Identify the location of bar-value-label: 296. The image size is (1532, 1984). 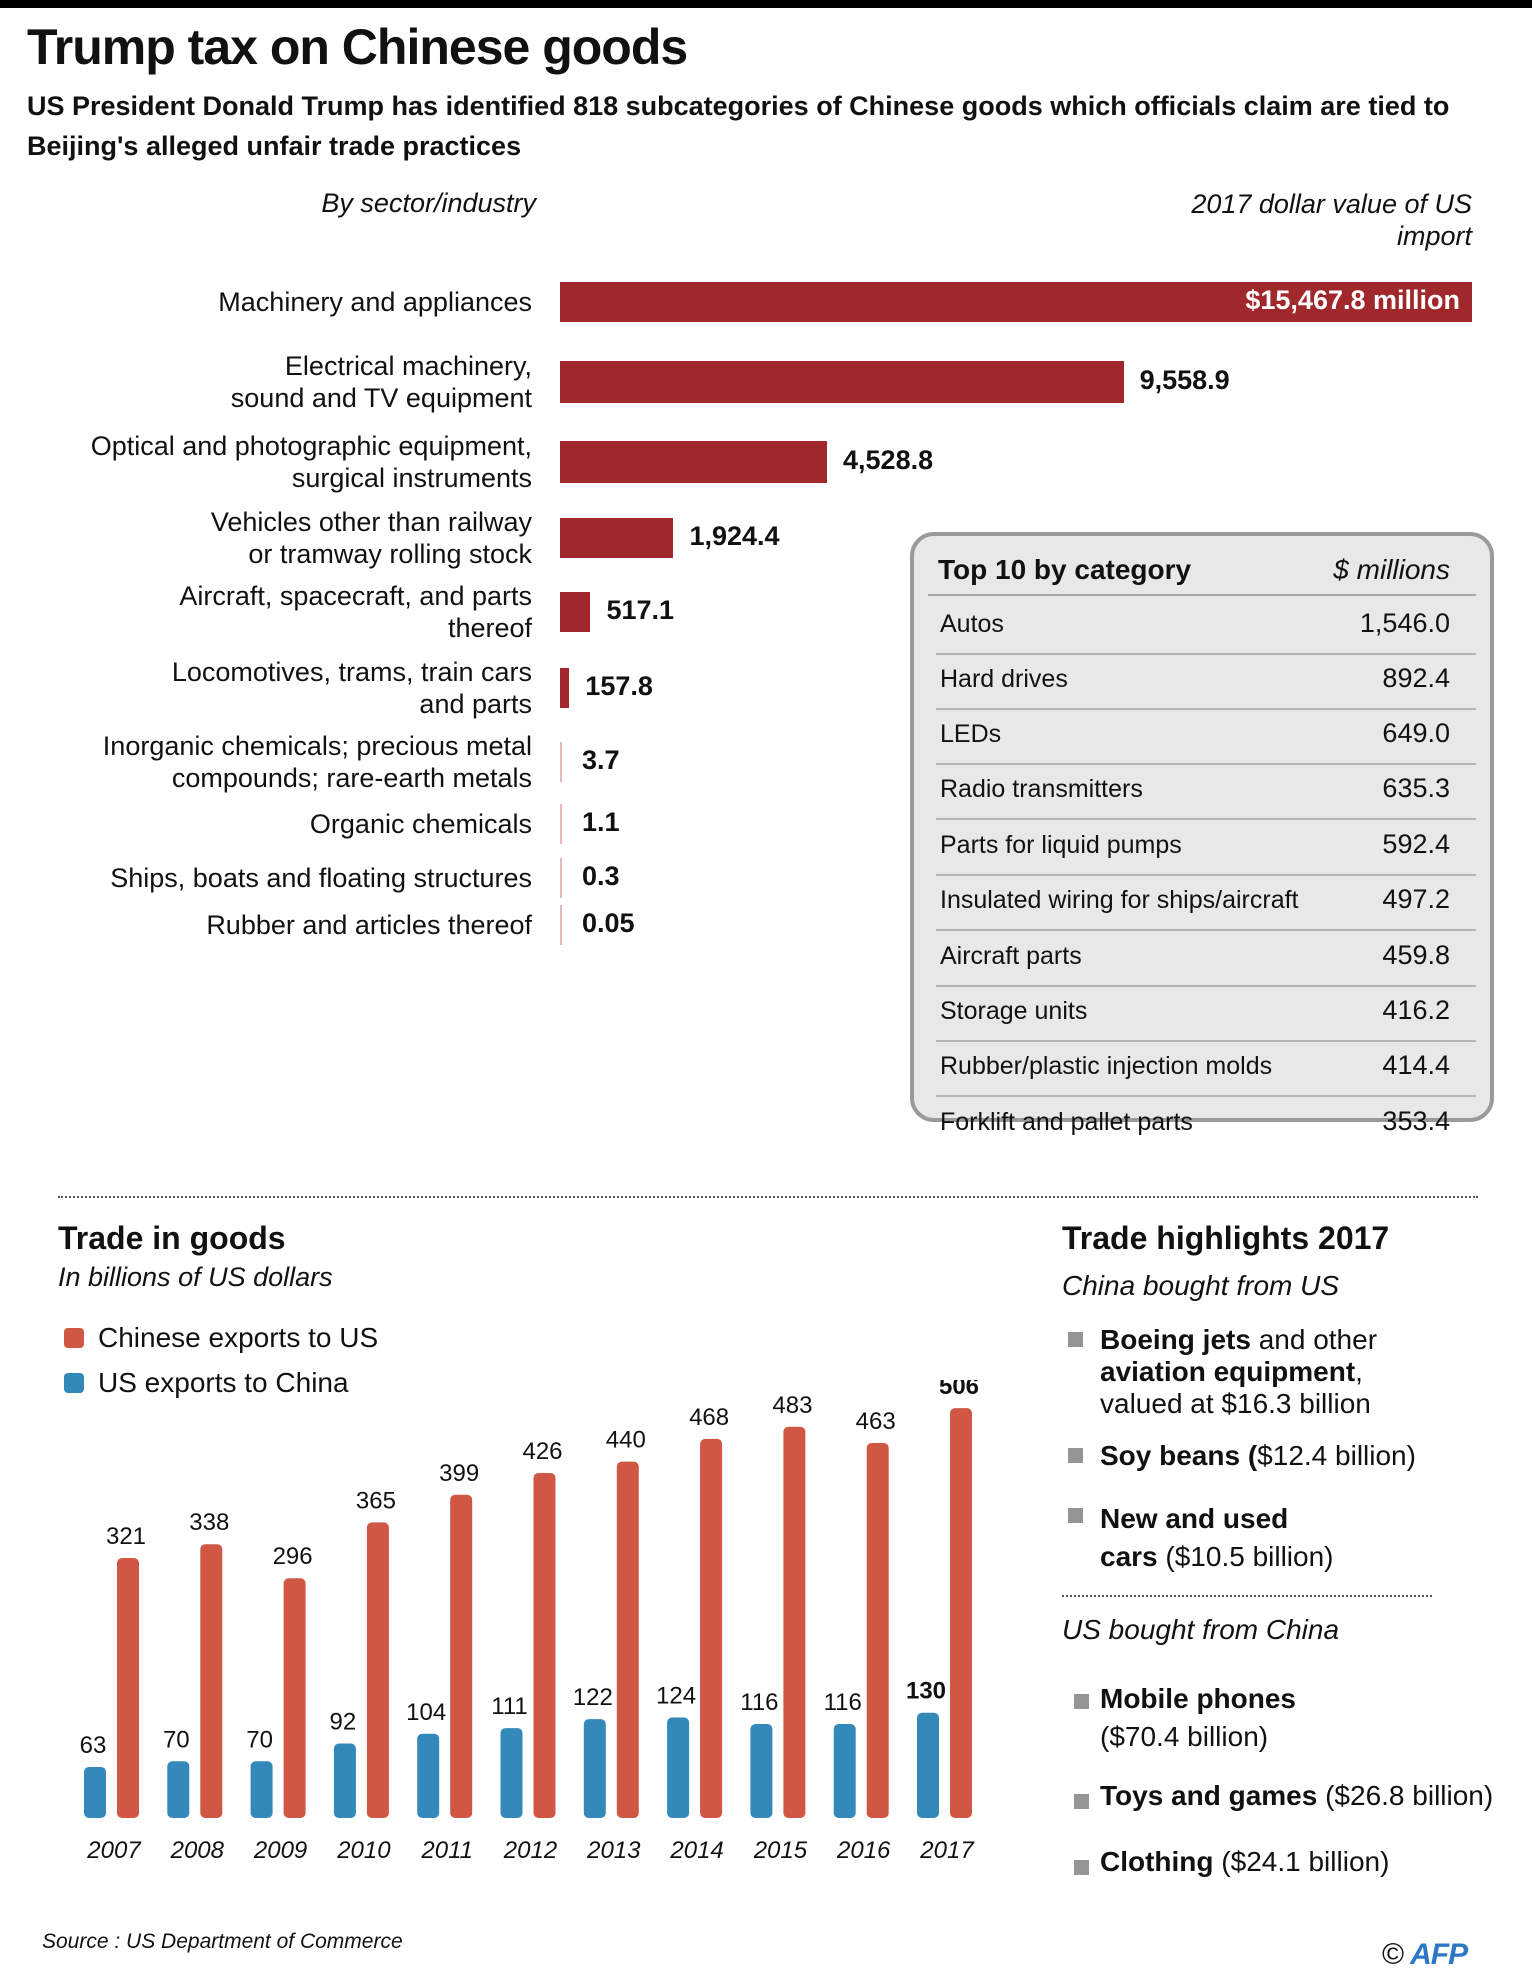
(293, 1556).